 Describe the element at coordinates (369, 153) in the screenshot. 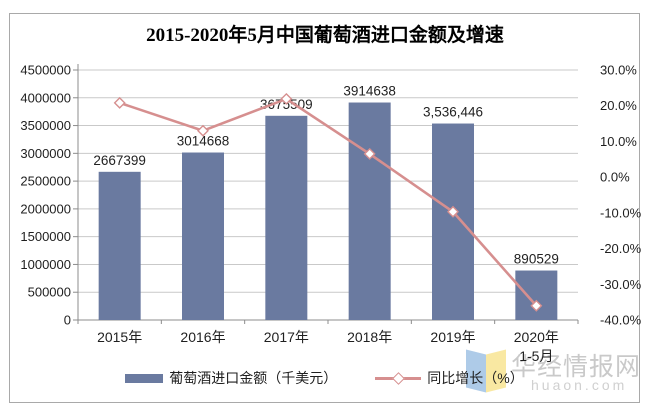

I see `line-marker-2018年` at that location.